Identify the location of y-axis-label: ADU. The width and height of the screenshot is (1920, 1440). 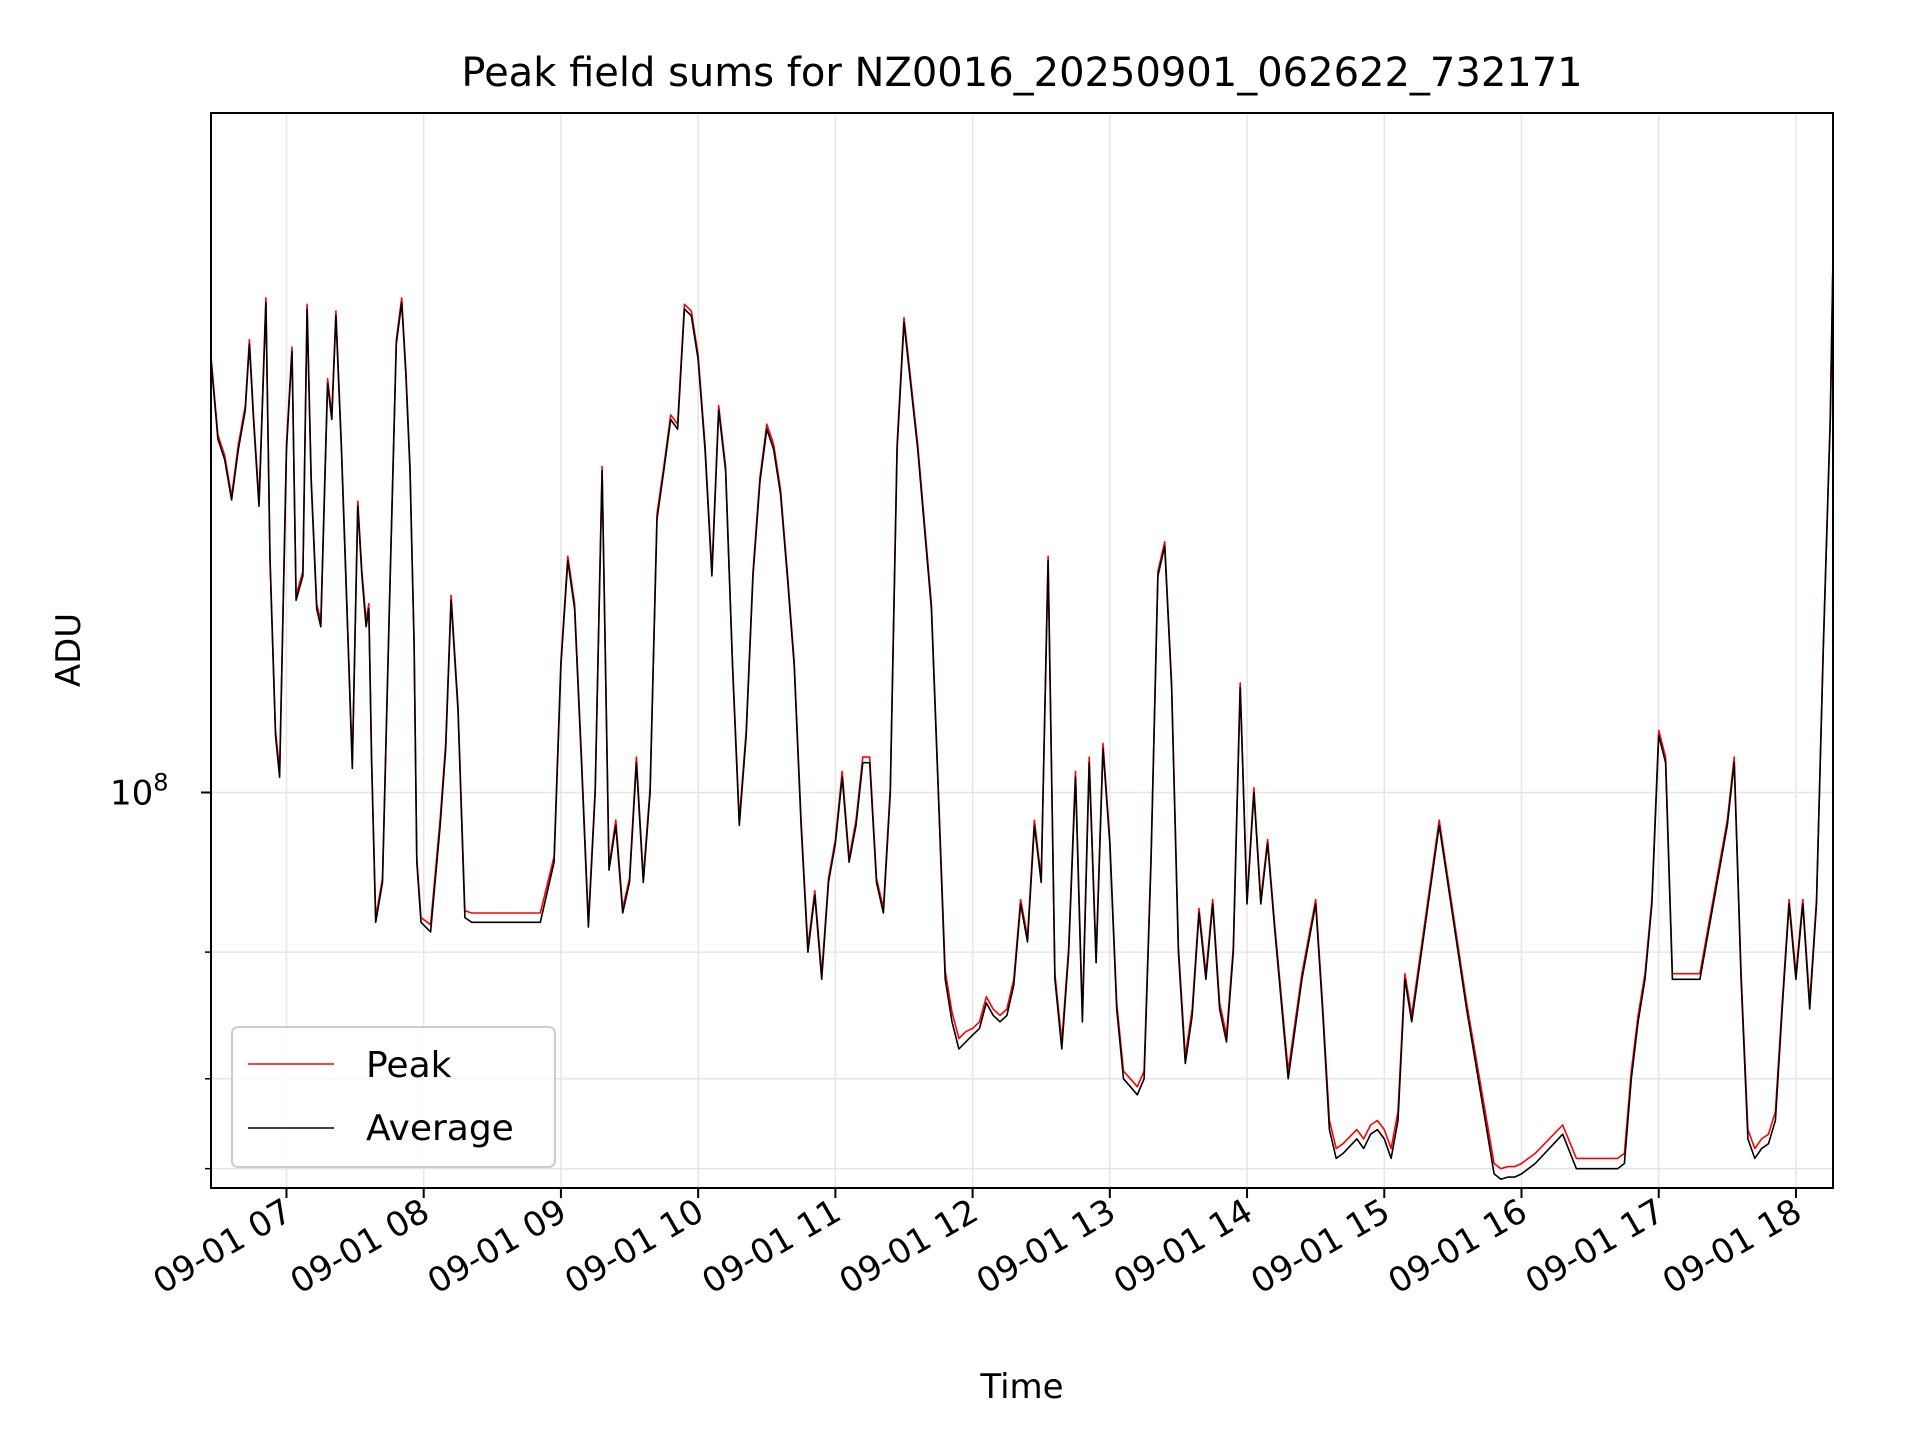
(69, 650).